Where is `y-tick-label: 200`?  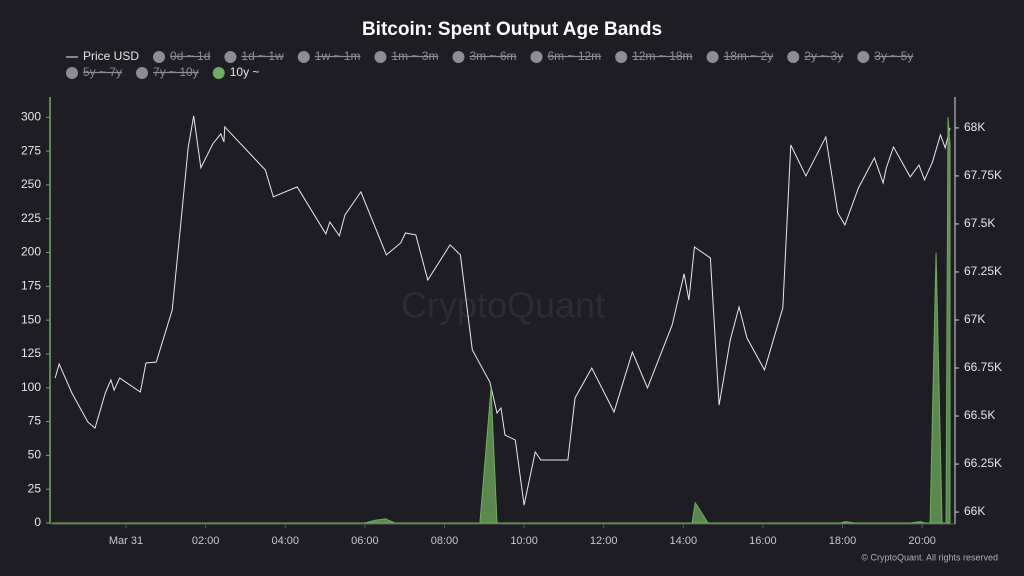
y-tick-label: 200 is located at coordinates (31, 252).